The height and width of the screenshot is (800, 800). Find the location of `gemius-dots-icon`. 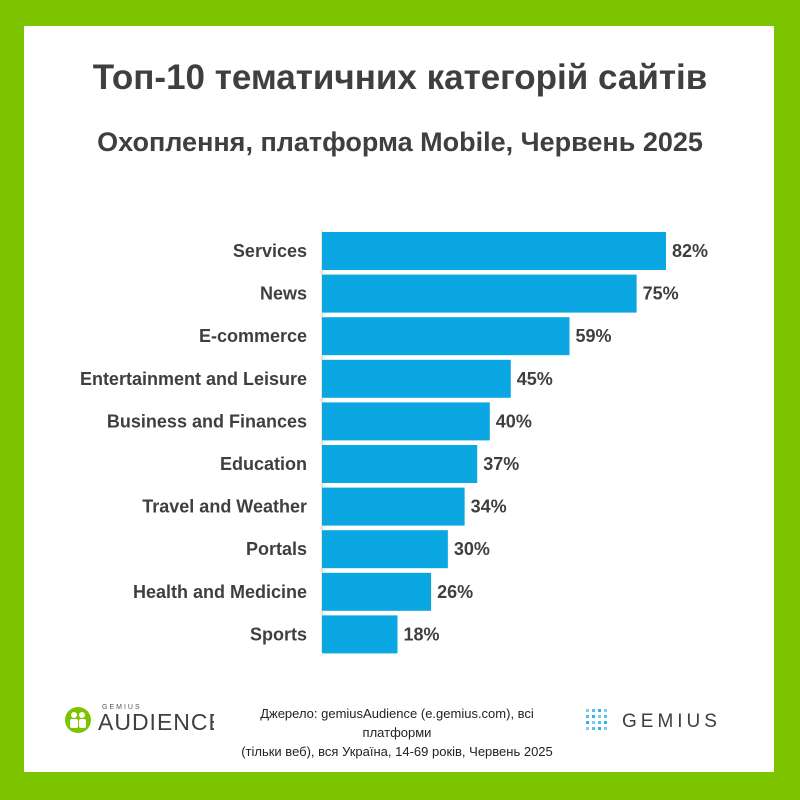

gemius-dots-icon is located at coordinates (596, 719).